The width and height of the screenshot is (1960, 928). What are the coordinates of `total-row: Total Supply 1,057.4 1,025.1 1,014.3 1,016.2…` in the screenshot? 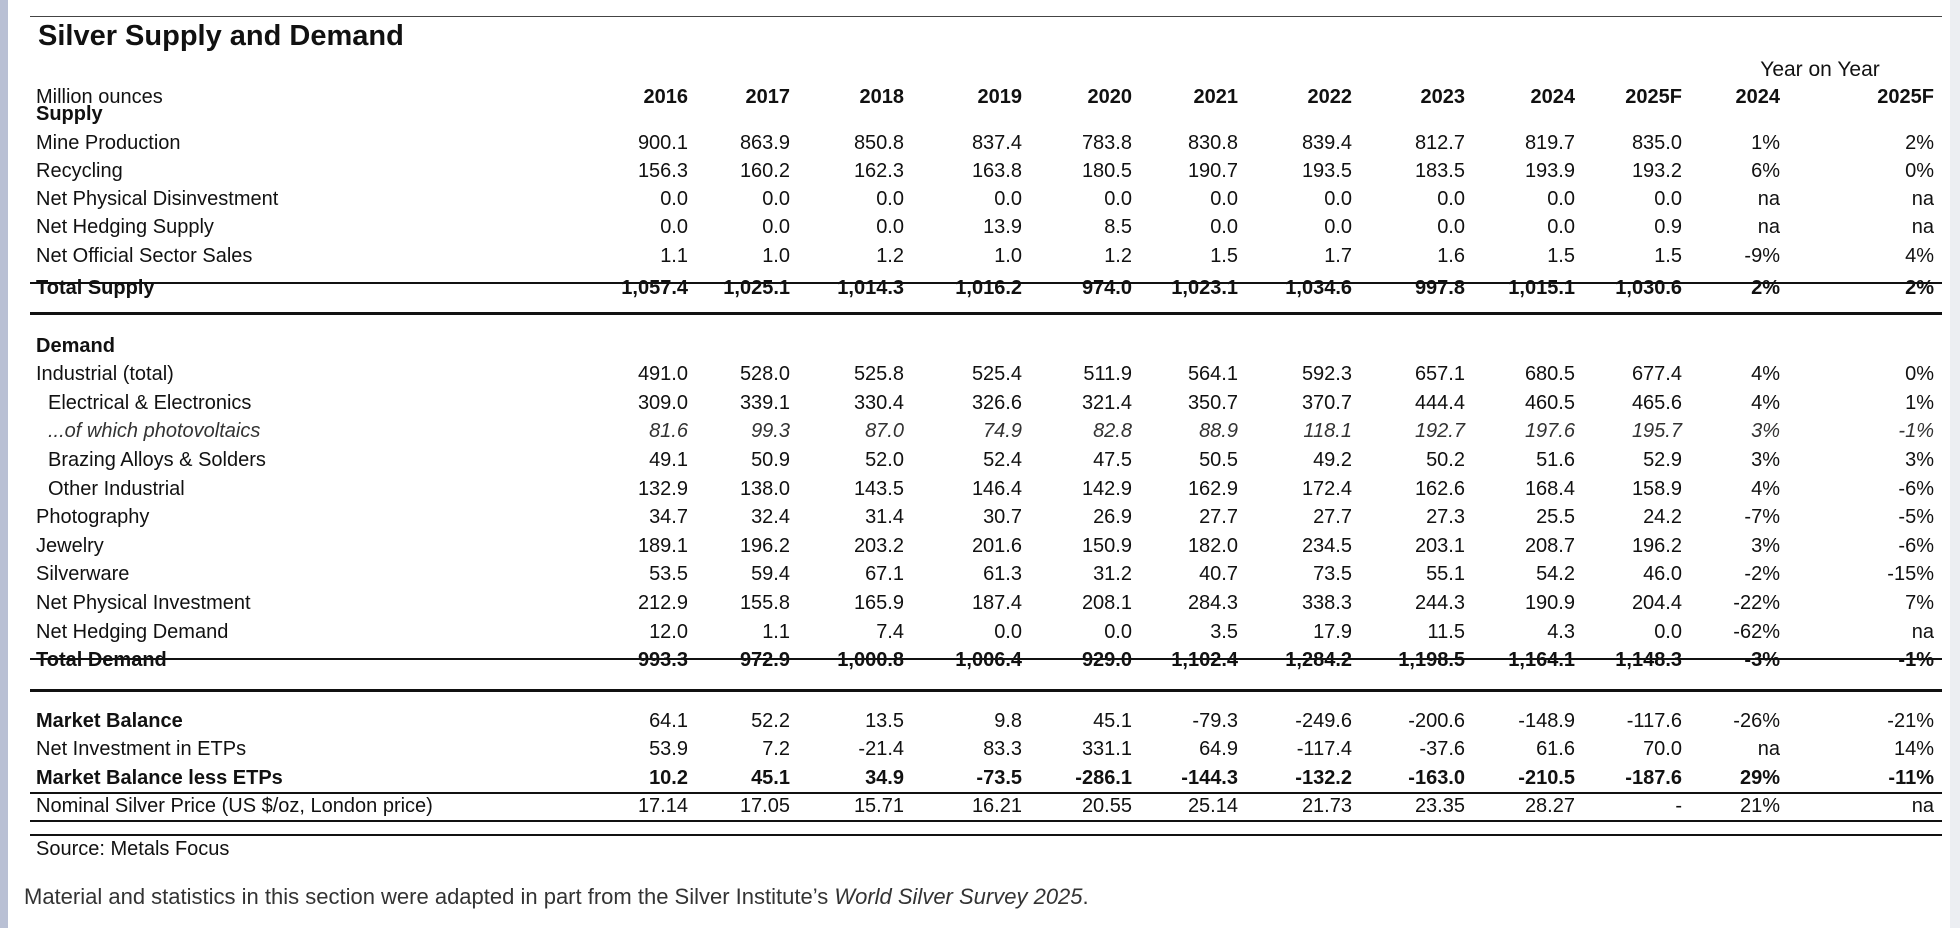 It's located at (989, 288).